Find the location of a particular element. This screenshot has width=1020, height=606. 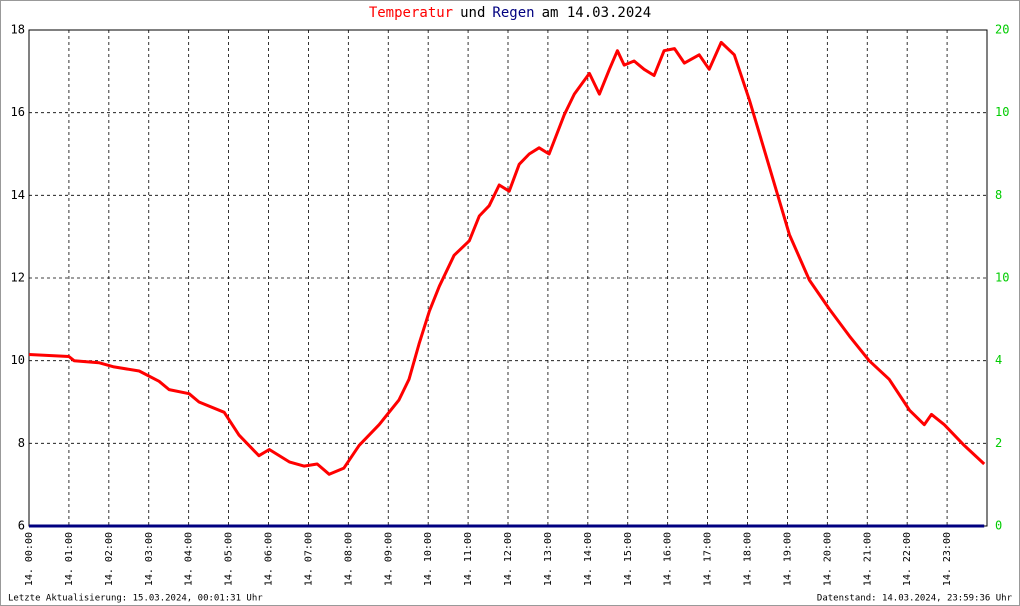

y-tick-label: 6 is located at coordinates (21, 526).